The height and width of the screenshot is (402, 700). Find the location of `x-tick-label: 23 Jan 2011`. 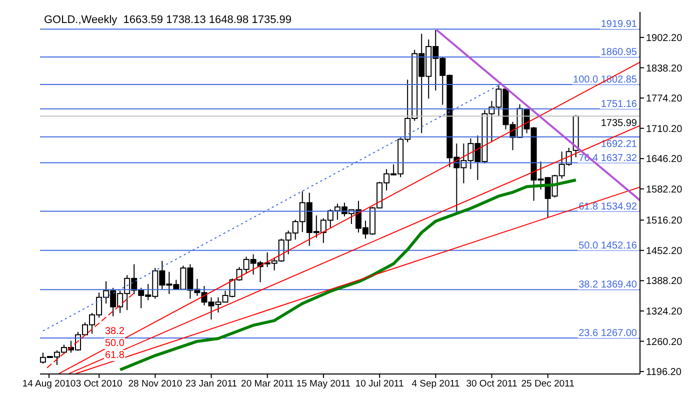

x-tick-label: 23 Jan 2011 is located at coordinates (211, 384).